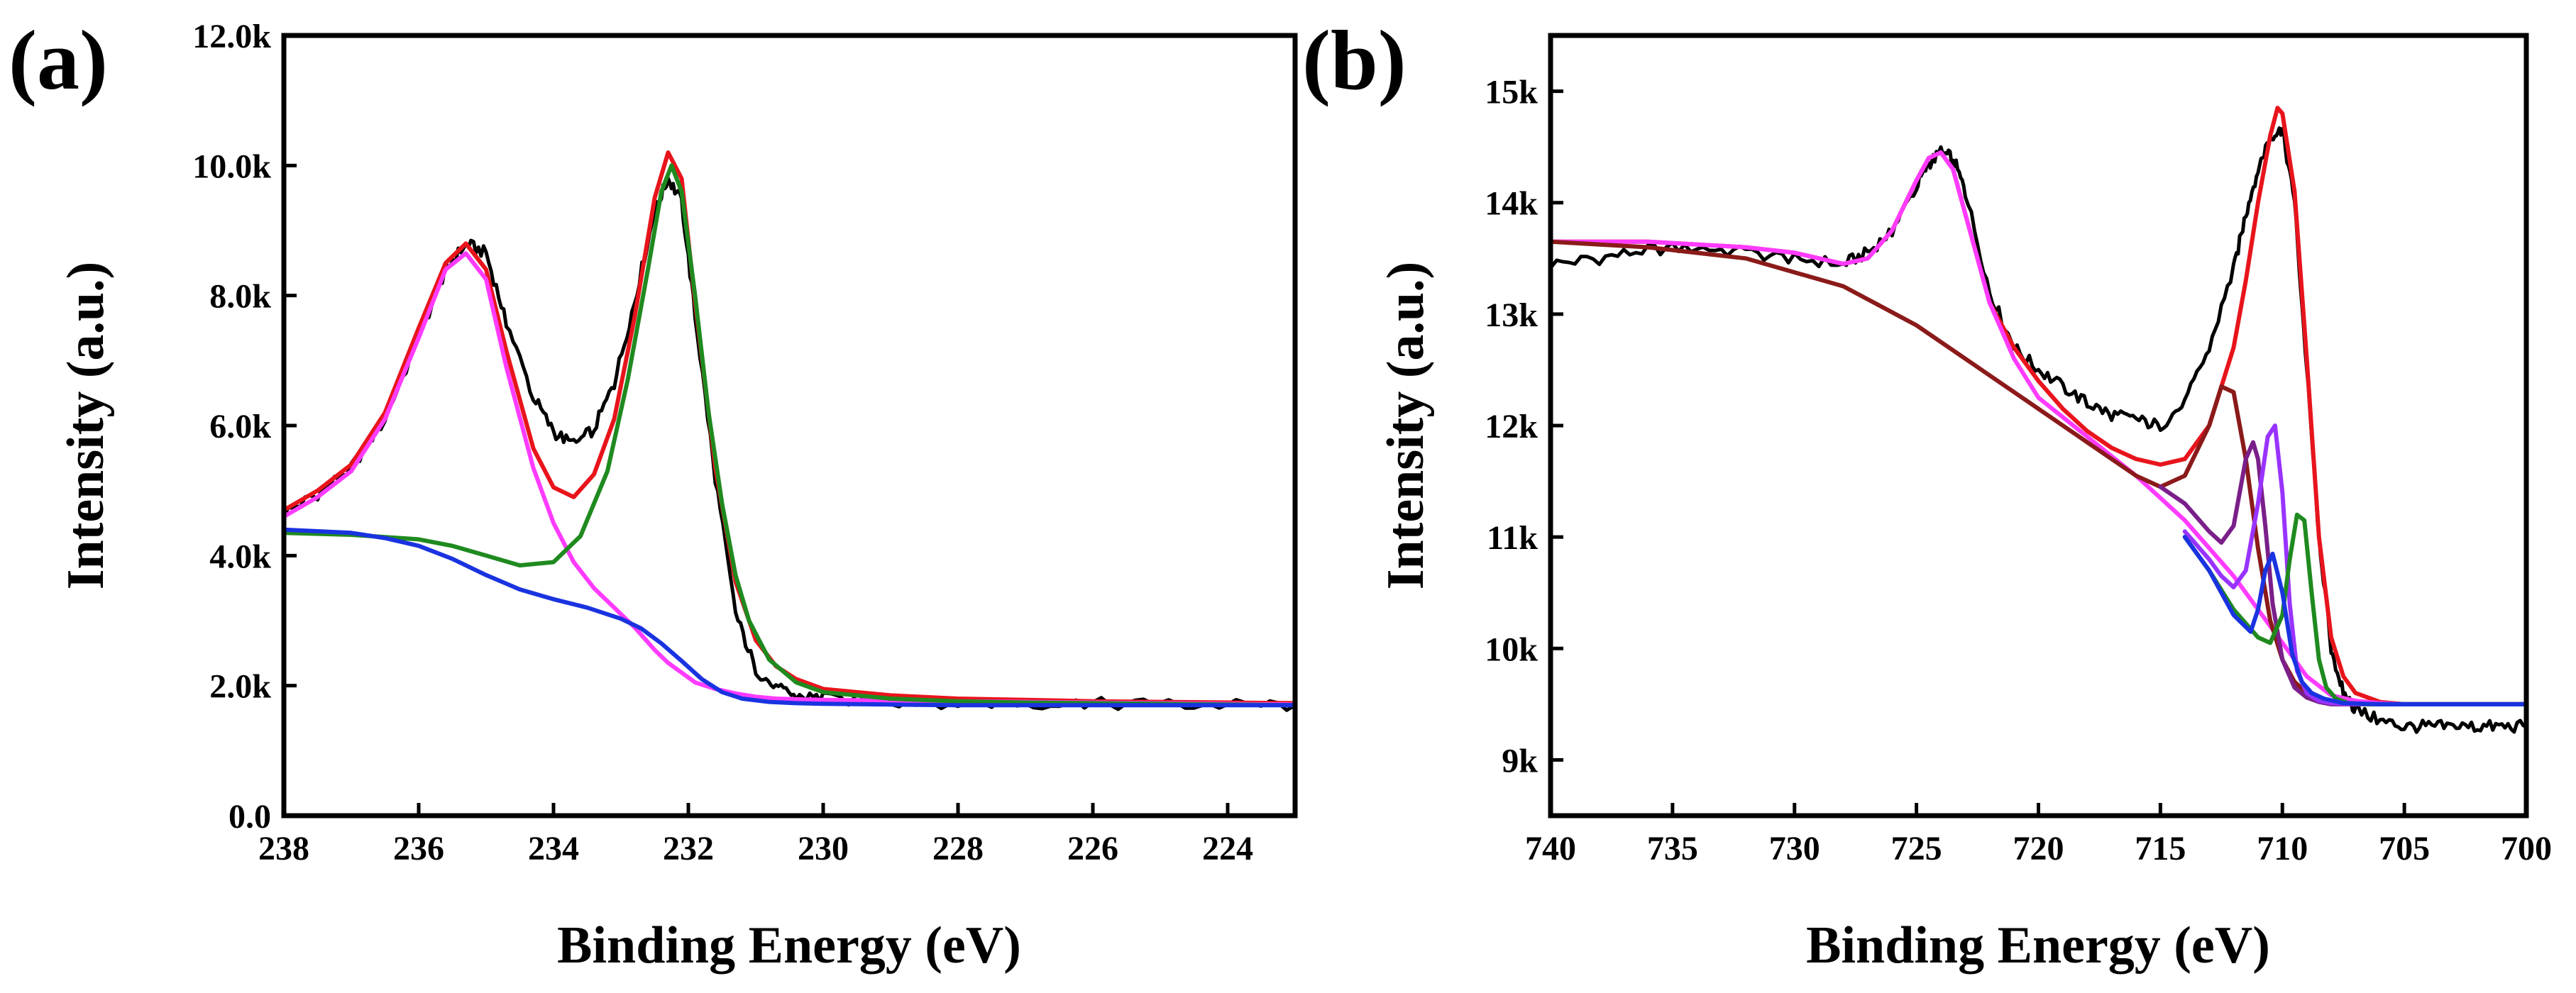 The height and width of the screenshot is (993, 2576). I want to click on panel-b-y-tick-label: 11k, so click(1512, 538).